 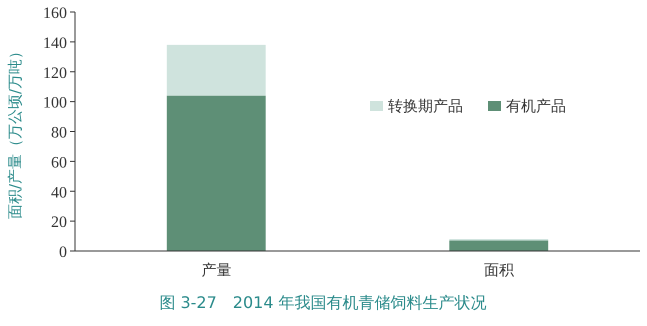 What do you see at coordinates (59, 193) in the screenshot?
I see `y-tick-label: 40` at bounding box center [59, 193].